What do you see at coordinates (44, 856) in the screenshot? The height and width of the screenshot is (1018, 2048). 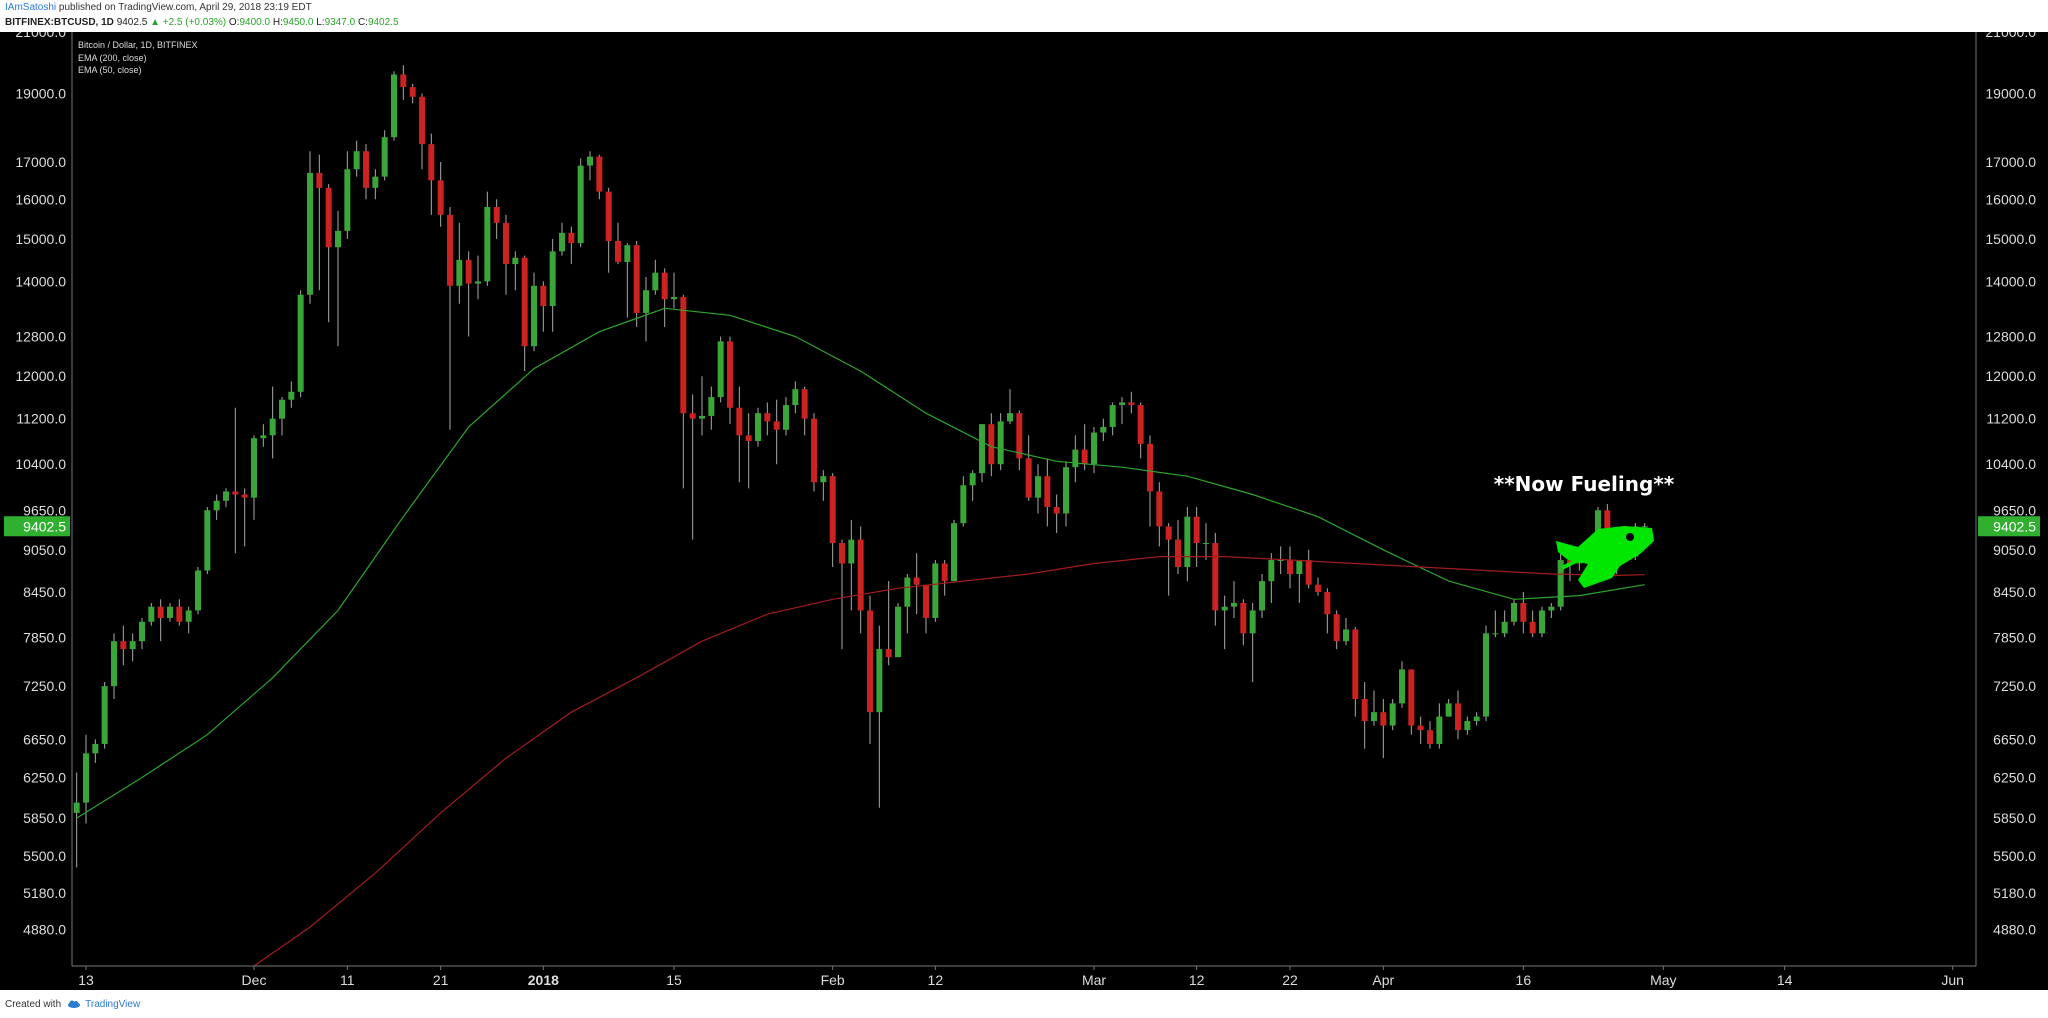 I see `y-tick-left-18: 5500.0` at bounding box center [44, 856].